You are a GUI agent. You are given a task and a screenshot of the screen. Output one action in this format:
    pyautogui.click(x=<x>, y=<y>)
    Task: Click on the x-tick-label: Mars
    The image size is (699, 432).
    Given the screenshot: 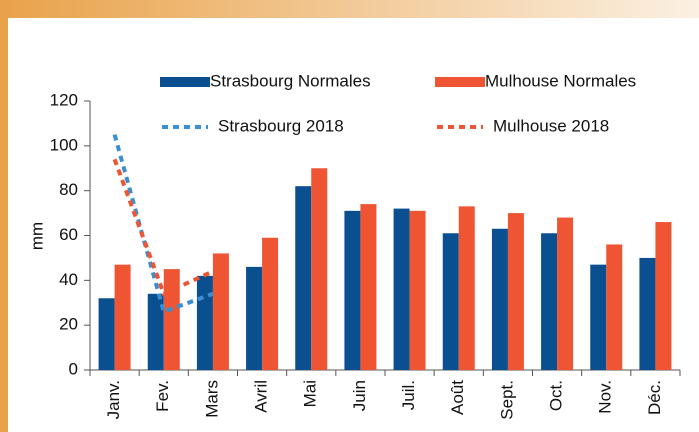 What is the action you would take?
    pyautogui.click(x=211, y=399)
    